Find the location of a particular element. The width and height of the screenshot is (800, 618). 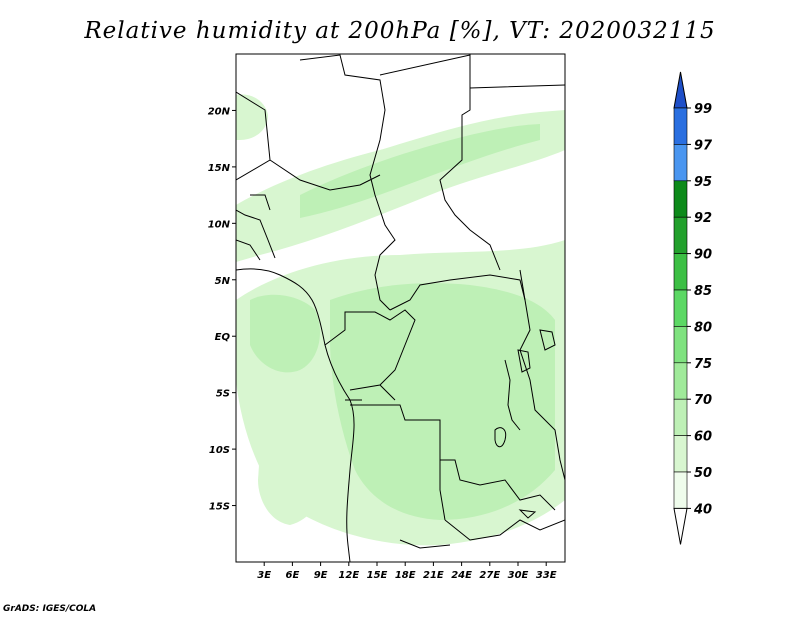

colorbar-label: 75 is located at coordinates (703, 364).